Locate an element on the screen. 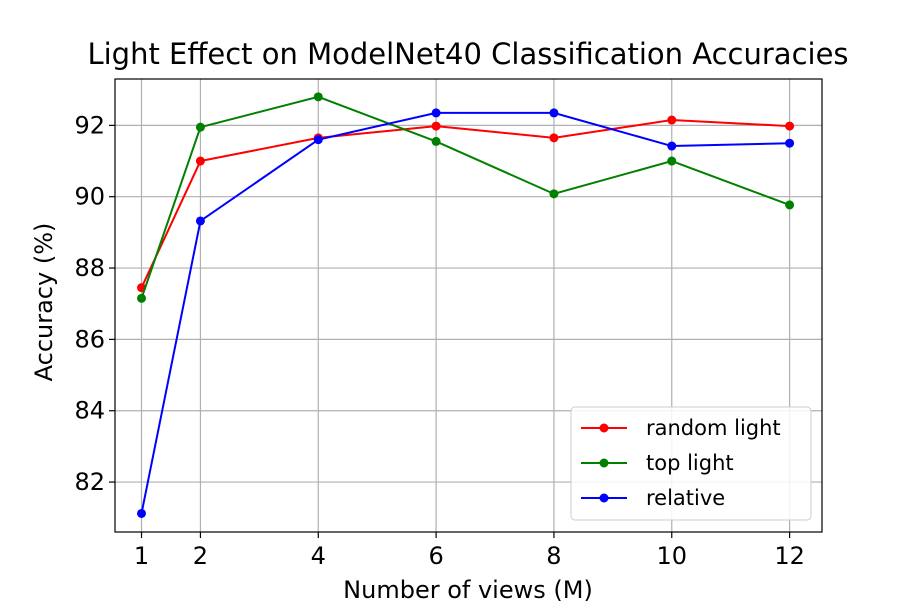 The width and height of the screenshot is (913, 609). x-tick-label: 2 is located at coordinates (200, 556).